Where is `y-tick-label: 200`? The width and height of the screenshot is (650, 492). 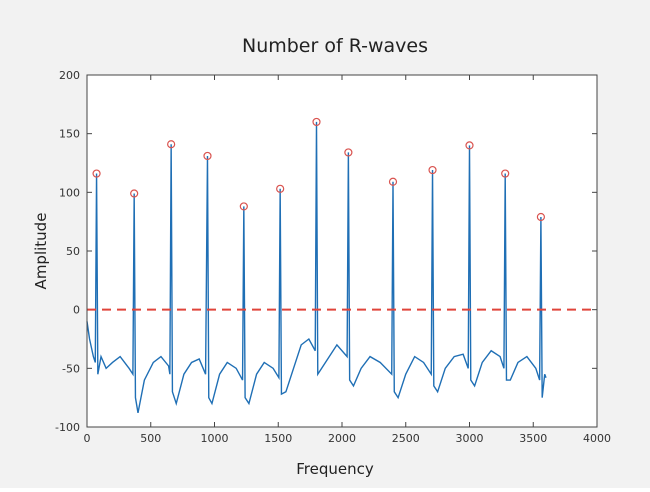
y-tick-label: 200 is located at coordinates (69, 75).